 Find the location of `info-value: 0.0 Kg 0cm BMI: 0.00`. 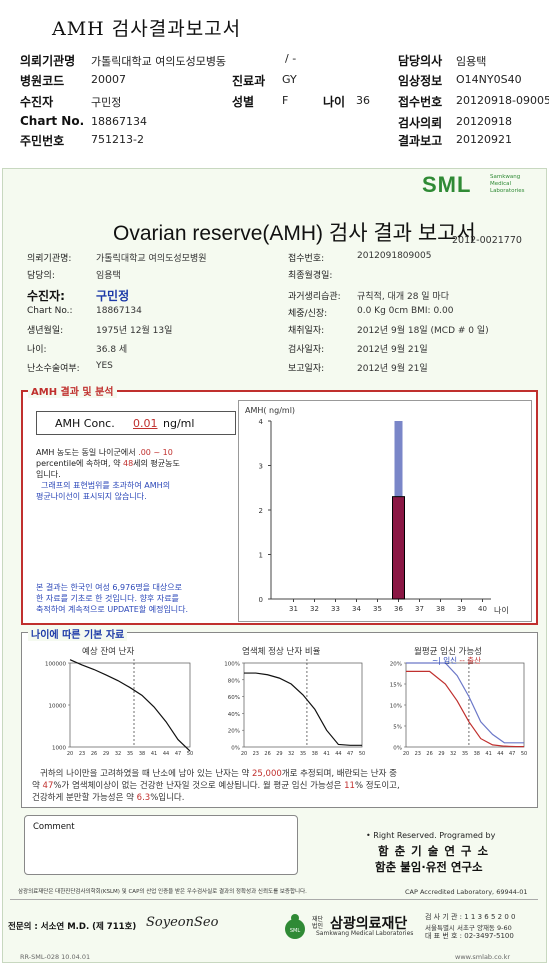

info-value: 0.0 Kg 0cm BMI: 0.00 is located at coordinates (405, 311).